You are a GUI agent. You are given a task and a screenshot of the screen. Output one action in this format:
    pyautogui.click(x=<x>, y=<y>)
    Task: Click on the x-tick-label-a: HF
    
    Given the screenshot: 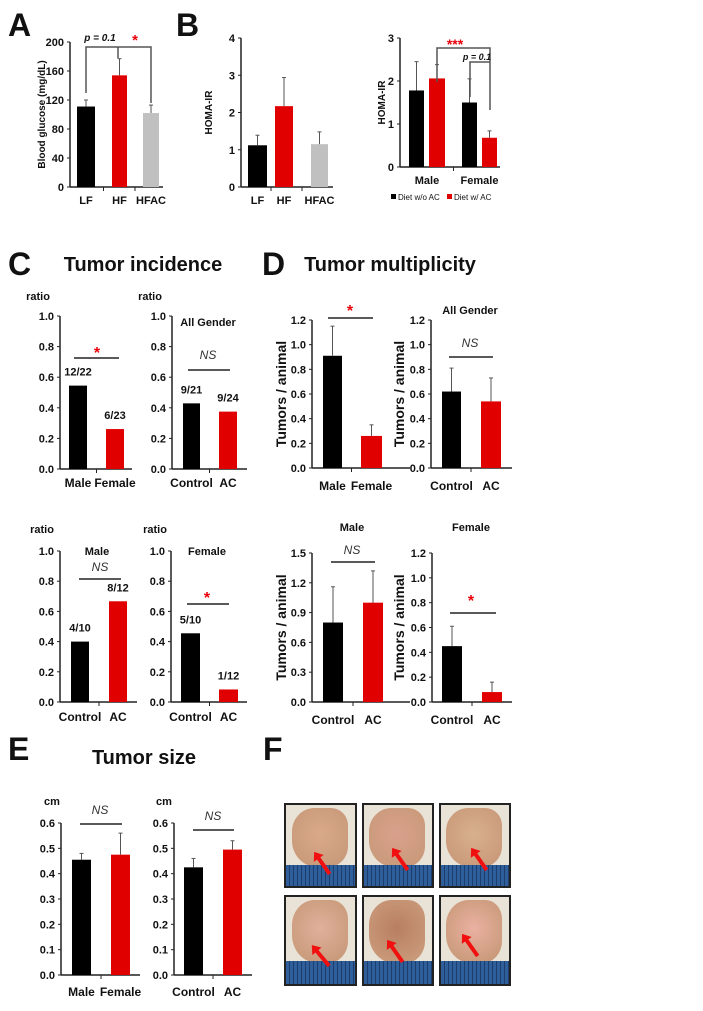 What is the action you would take?
    pyautogui.click(x=119, y=201)
    